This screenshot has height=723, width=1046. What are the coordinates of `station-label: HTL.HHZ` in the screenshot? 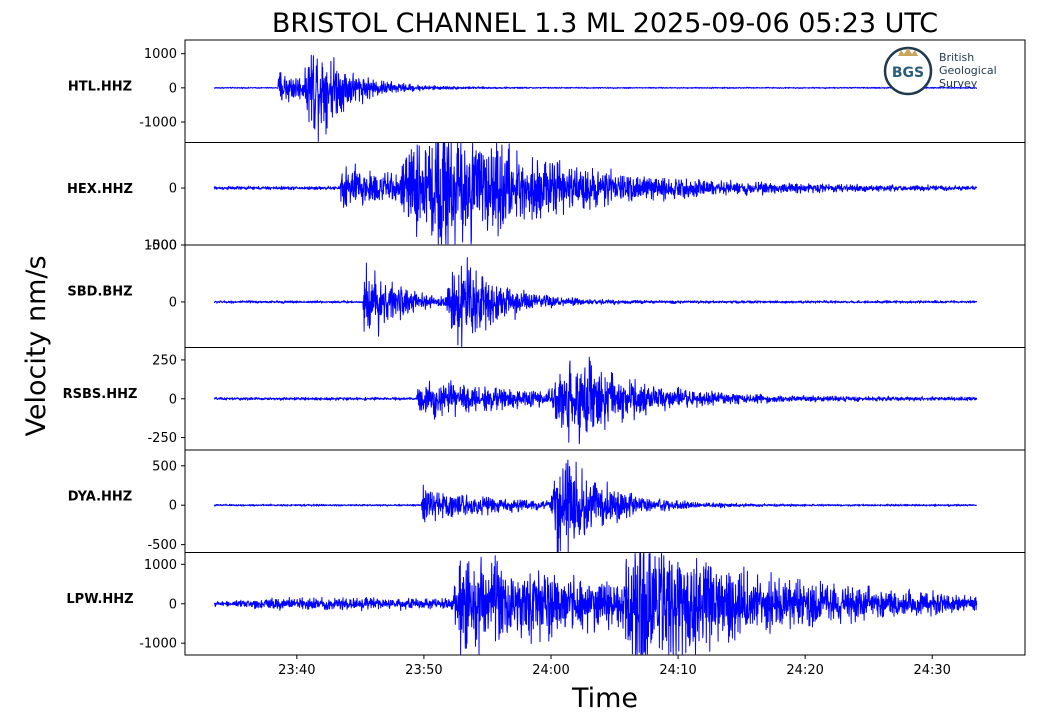 It's located at (100, 86).